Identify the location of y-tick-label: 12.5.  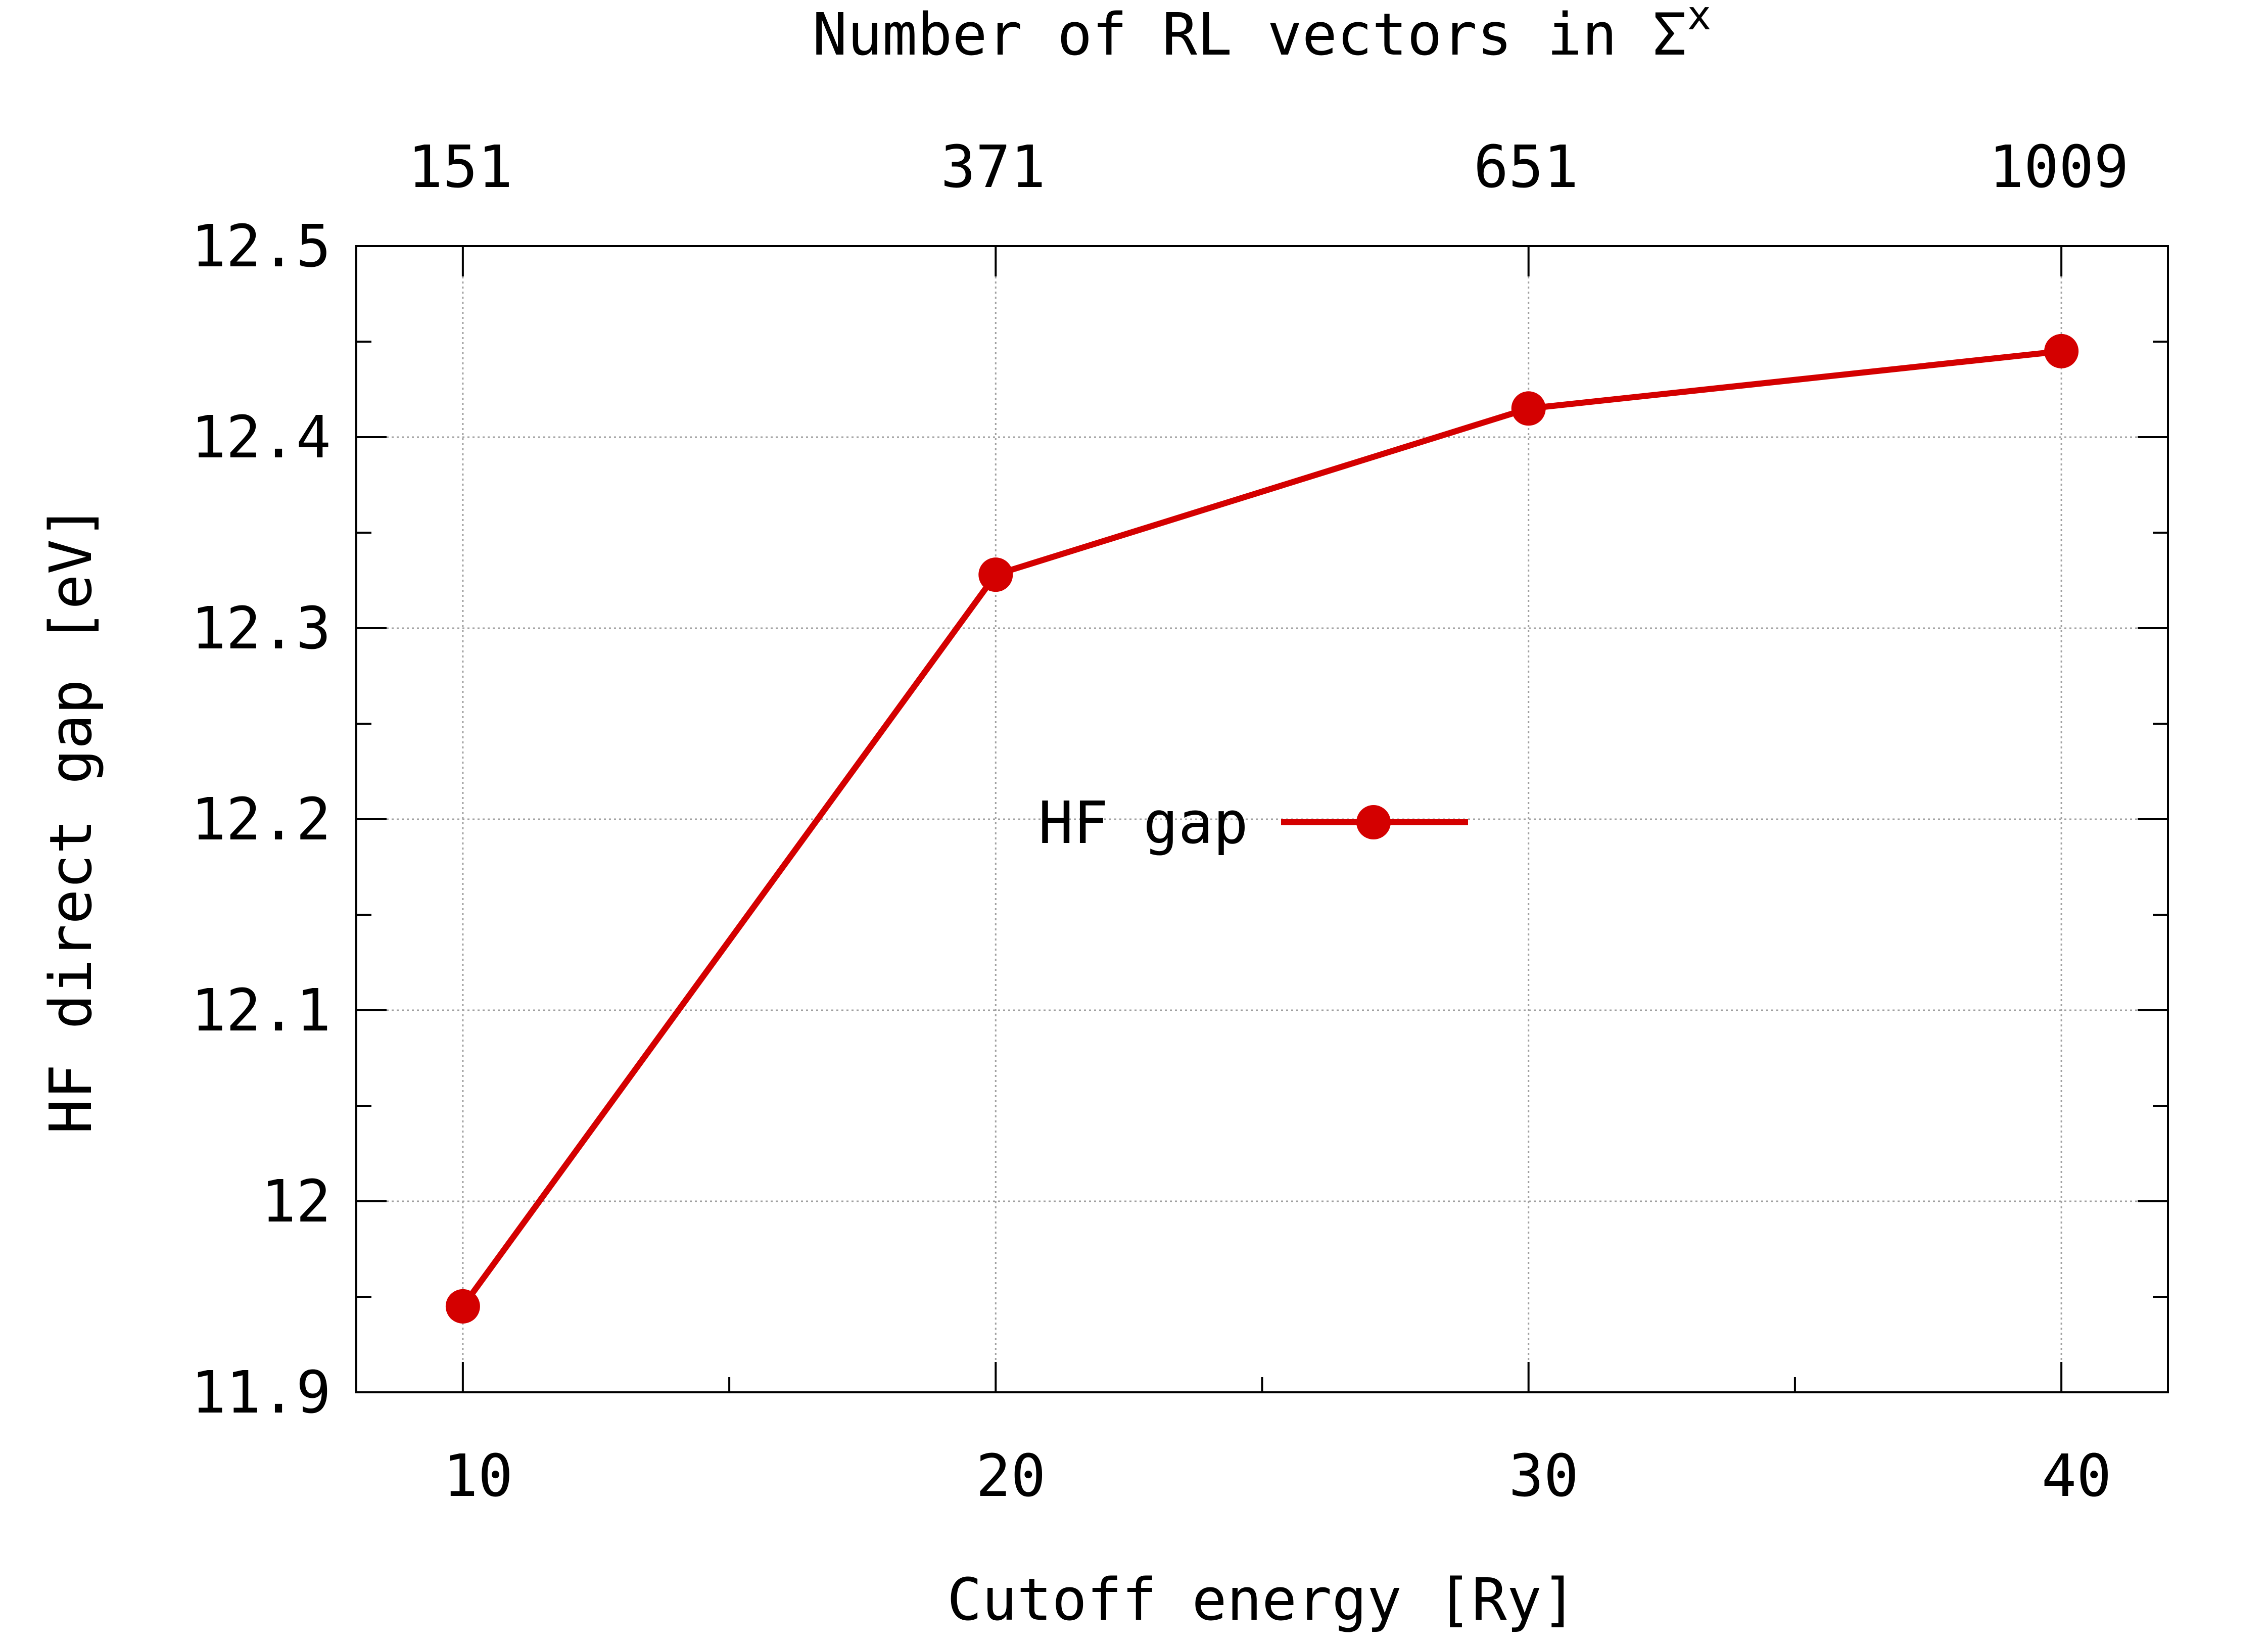
(261, 246).